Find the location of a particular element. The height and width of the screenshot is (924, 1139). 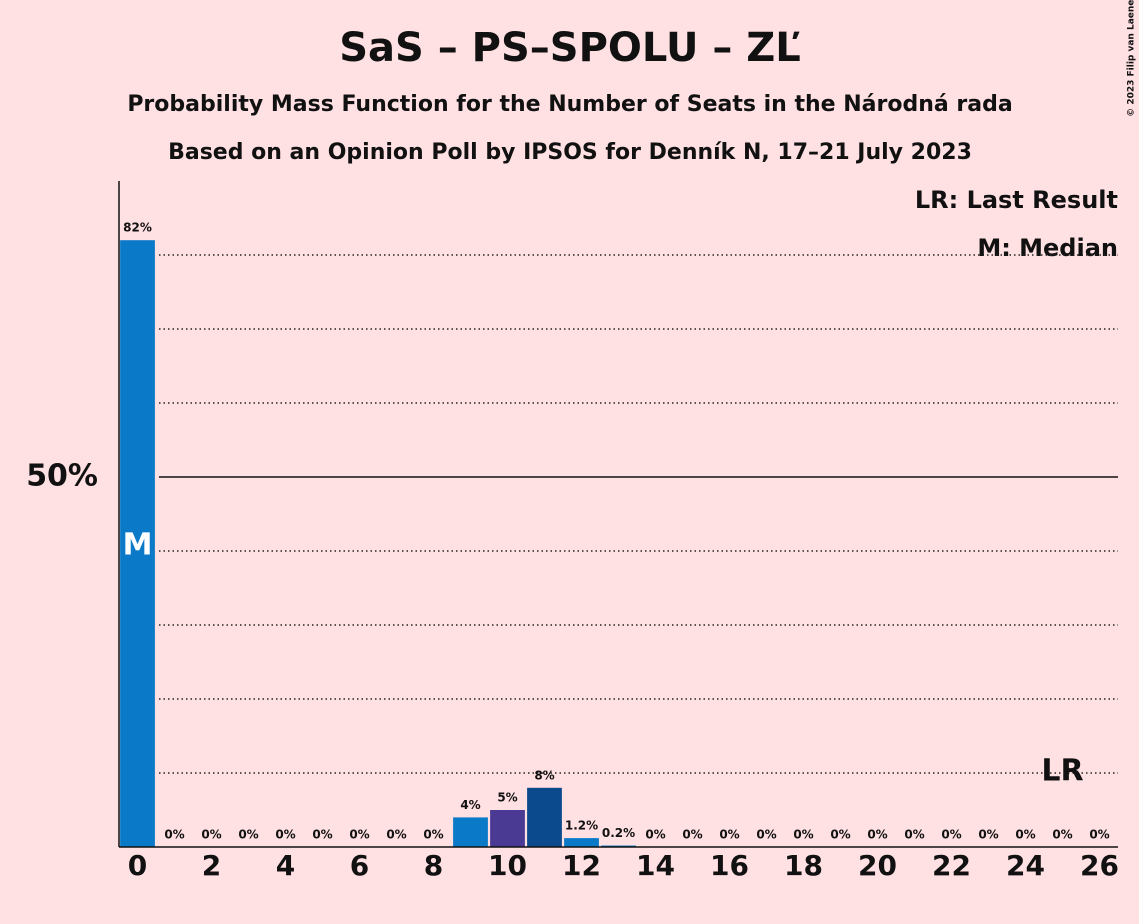

x-tick-label: 20 is located at coordinates (877, 865).